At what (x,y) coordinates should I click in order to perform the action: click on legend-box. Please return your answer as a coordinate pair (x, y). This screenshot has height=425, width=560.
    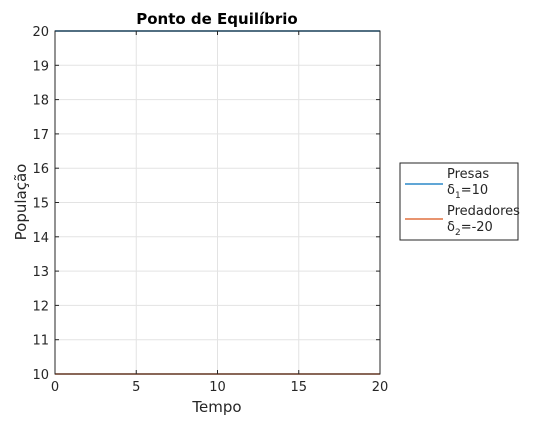
    Looking at the image, I should click on (459, 201).